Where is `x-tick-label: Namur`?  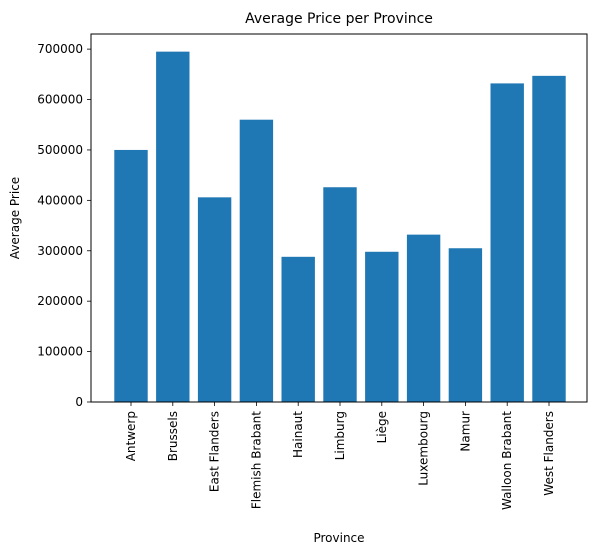
x-tick-label: Namur is located at coordinates (465, 431).